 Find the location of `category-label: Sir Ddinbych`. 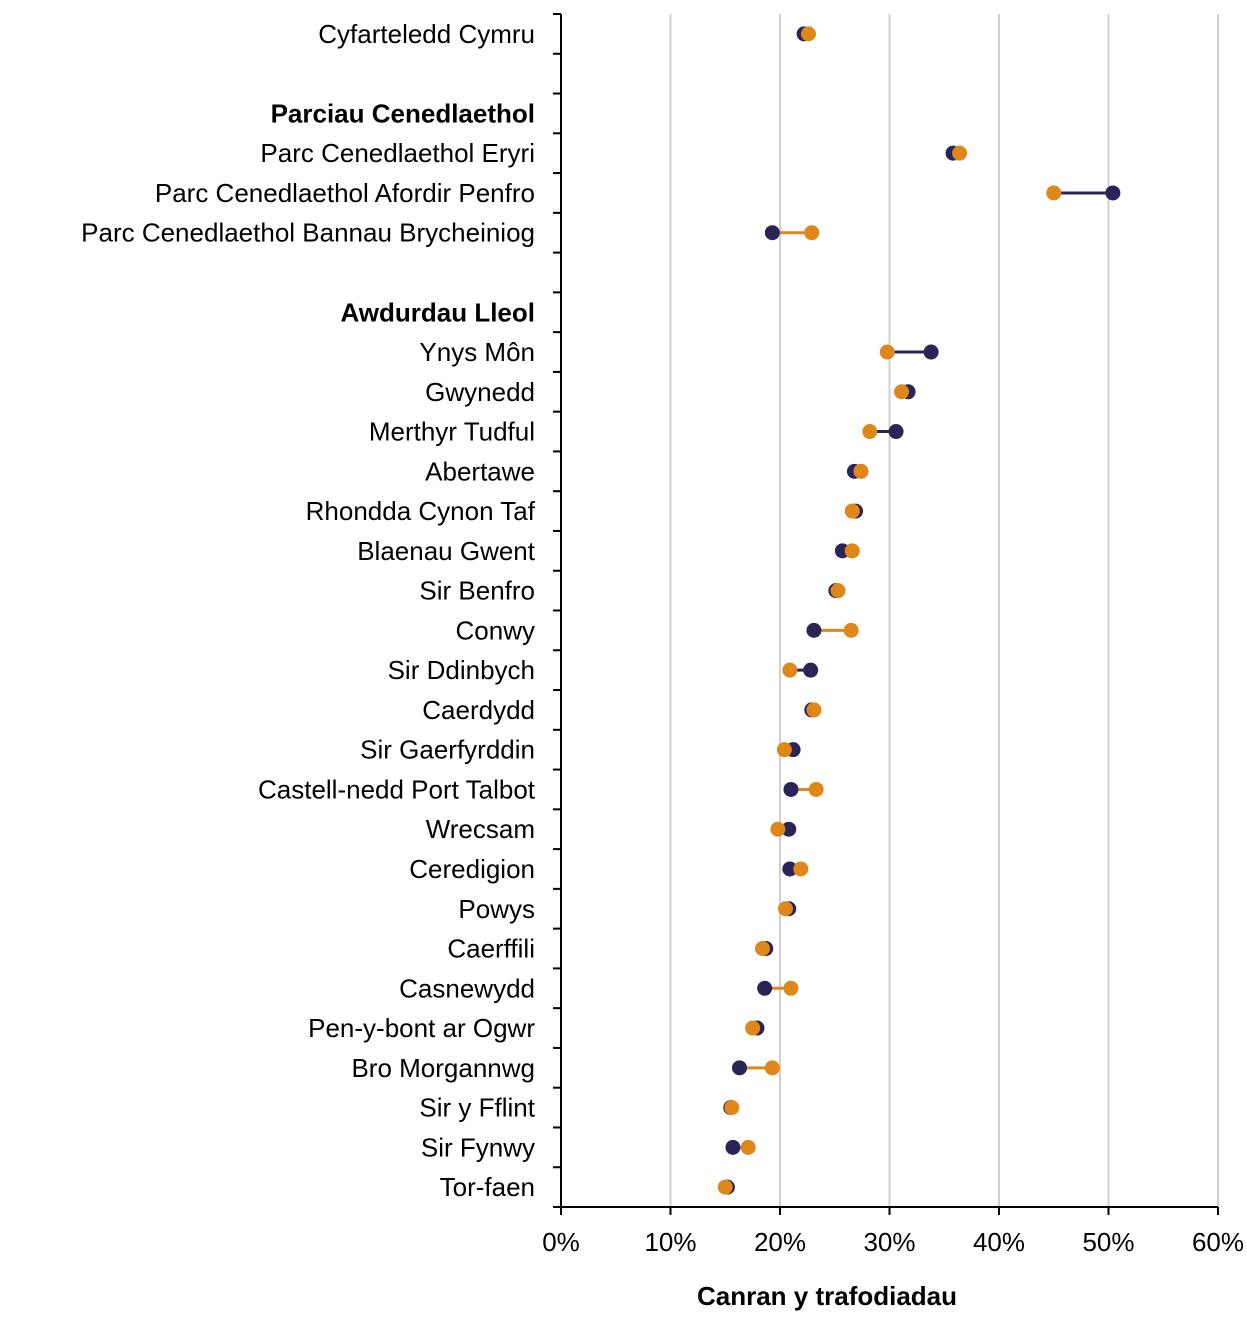

category-label: Sir Ddinbych is located at coordinates (461, 670).